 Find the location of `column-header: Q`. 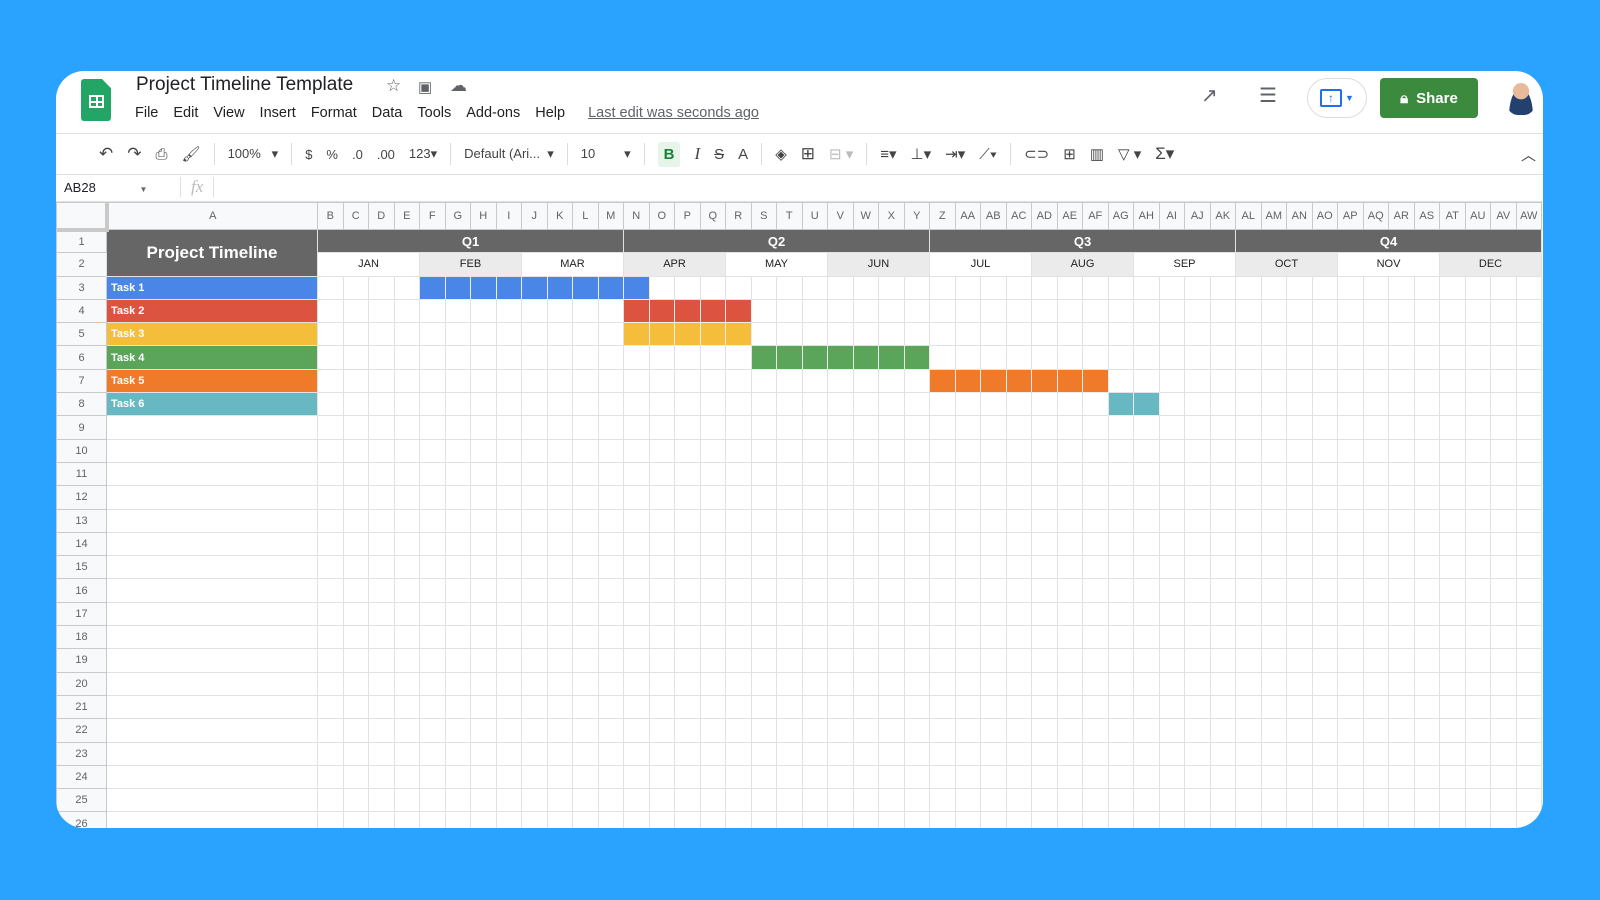

column-header: Q is located at coordinates (712, 216).